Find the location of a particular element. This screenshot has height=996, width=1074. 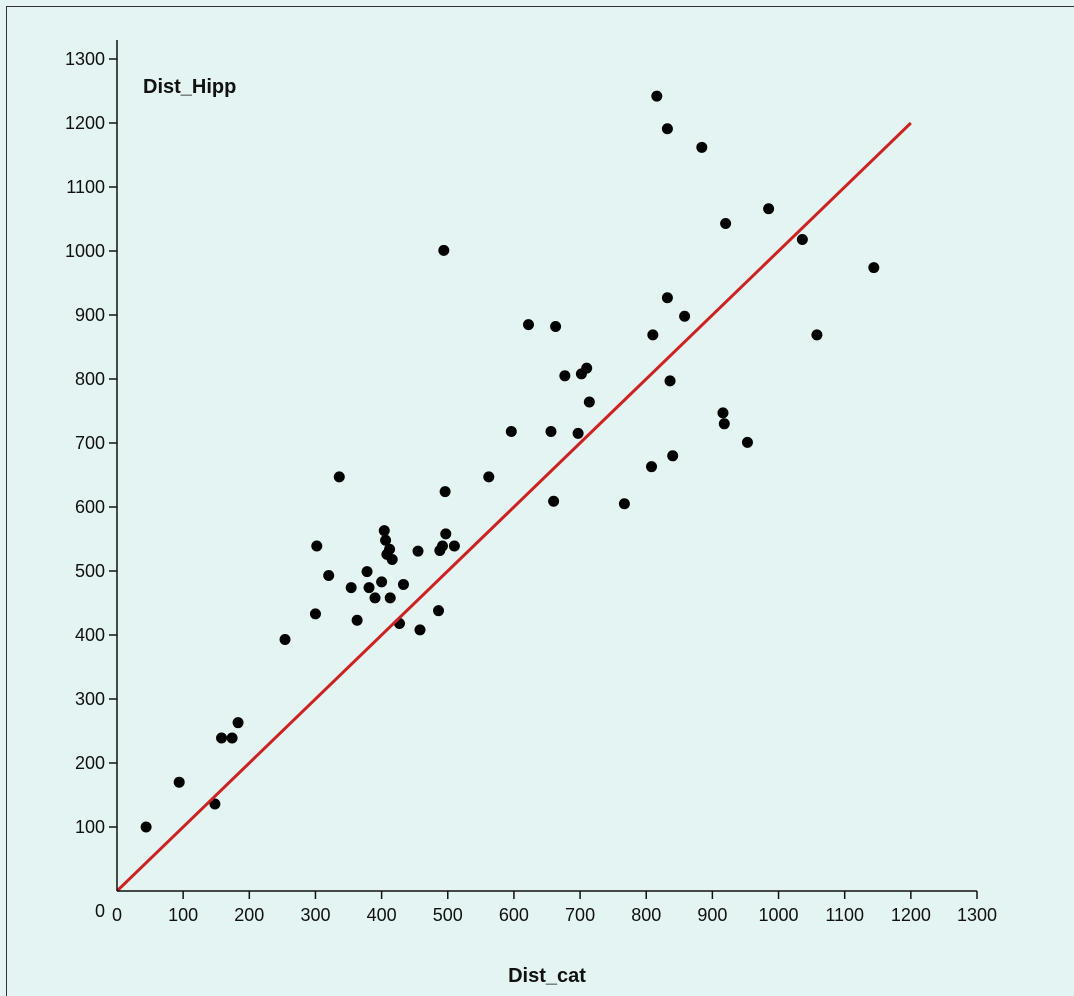

y-tick-label: 400 is located at coordinates (90, 635).